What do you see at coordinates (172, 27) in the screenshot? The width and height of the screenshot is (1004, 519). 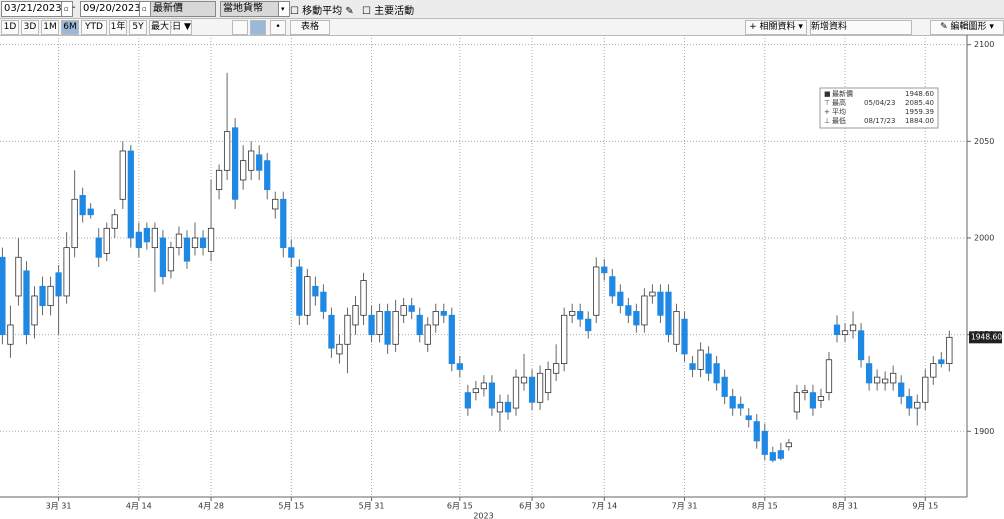 I see `frequency-label: 每日` at bounding box center [172, 27].